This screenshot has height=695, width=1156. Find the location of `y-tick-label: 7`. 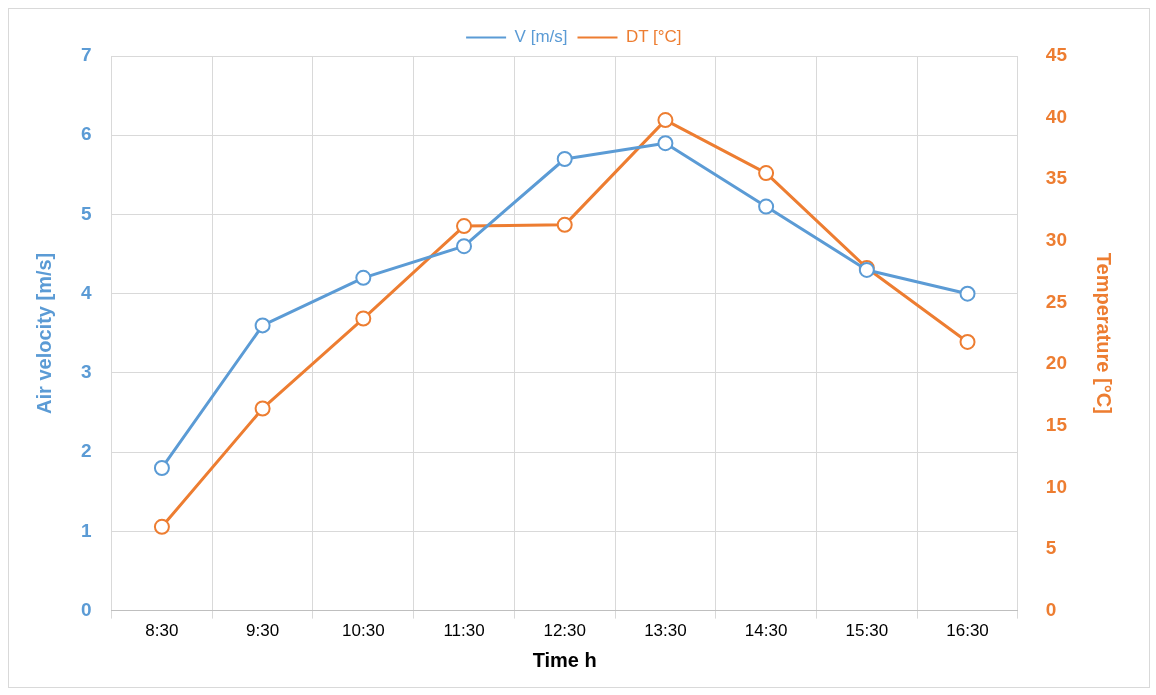

y-tick-label: 7 is located at coordinates (86, 55).